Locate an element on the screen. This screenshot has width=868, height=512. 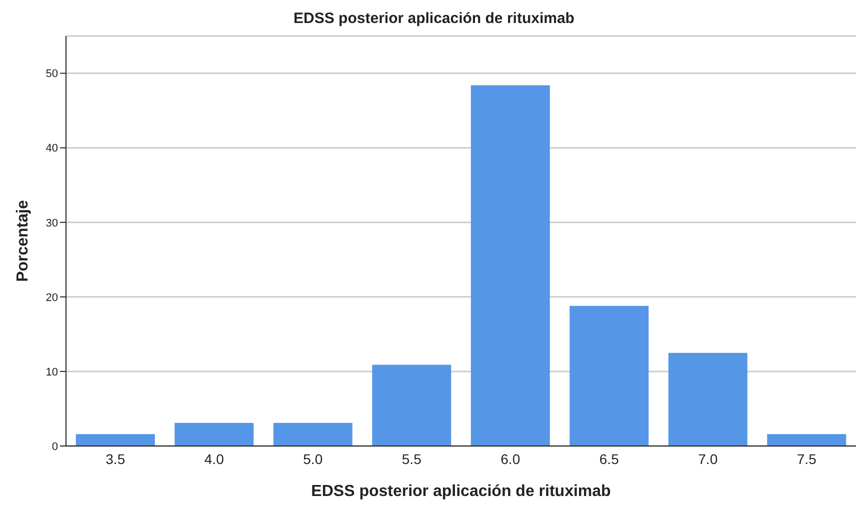
y-tick-label: 10 is located at coordinates (52, 372).